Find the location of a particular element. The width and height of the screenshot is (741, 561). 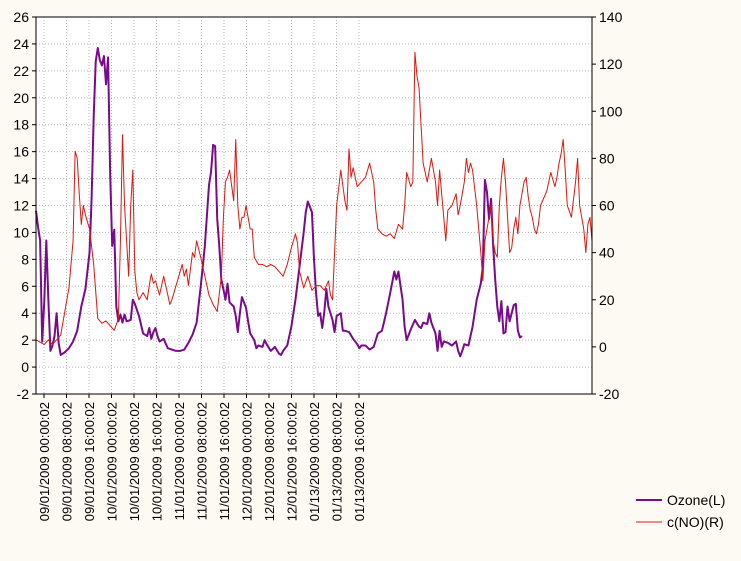

left-tick-label: 24 is located at coordinates (21, 44).